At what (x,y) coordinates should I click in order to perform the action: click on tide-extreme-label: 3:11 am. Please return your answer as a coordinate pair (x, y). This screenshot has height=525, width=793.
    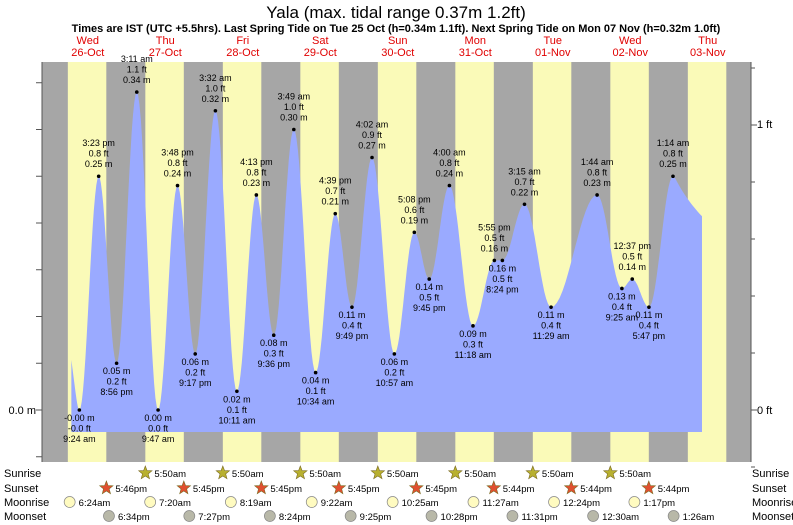
    Looking at the image, I should click on (137, 59).